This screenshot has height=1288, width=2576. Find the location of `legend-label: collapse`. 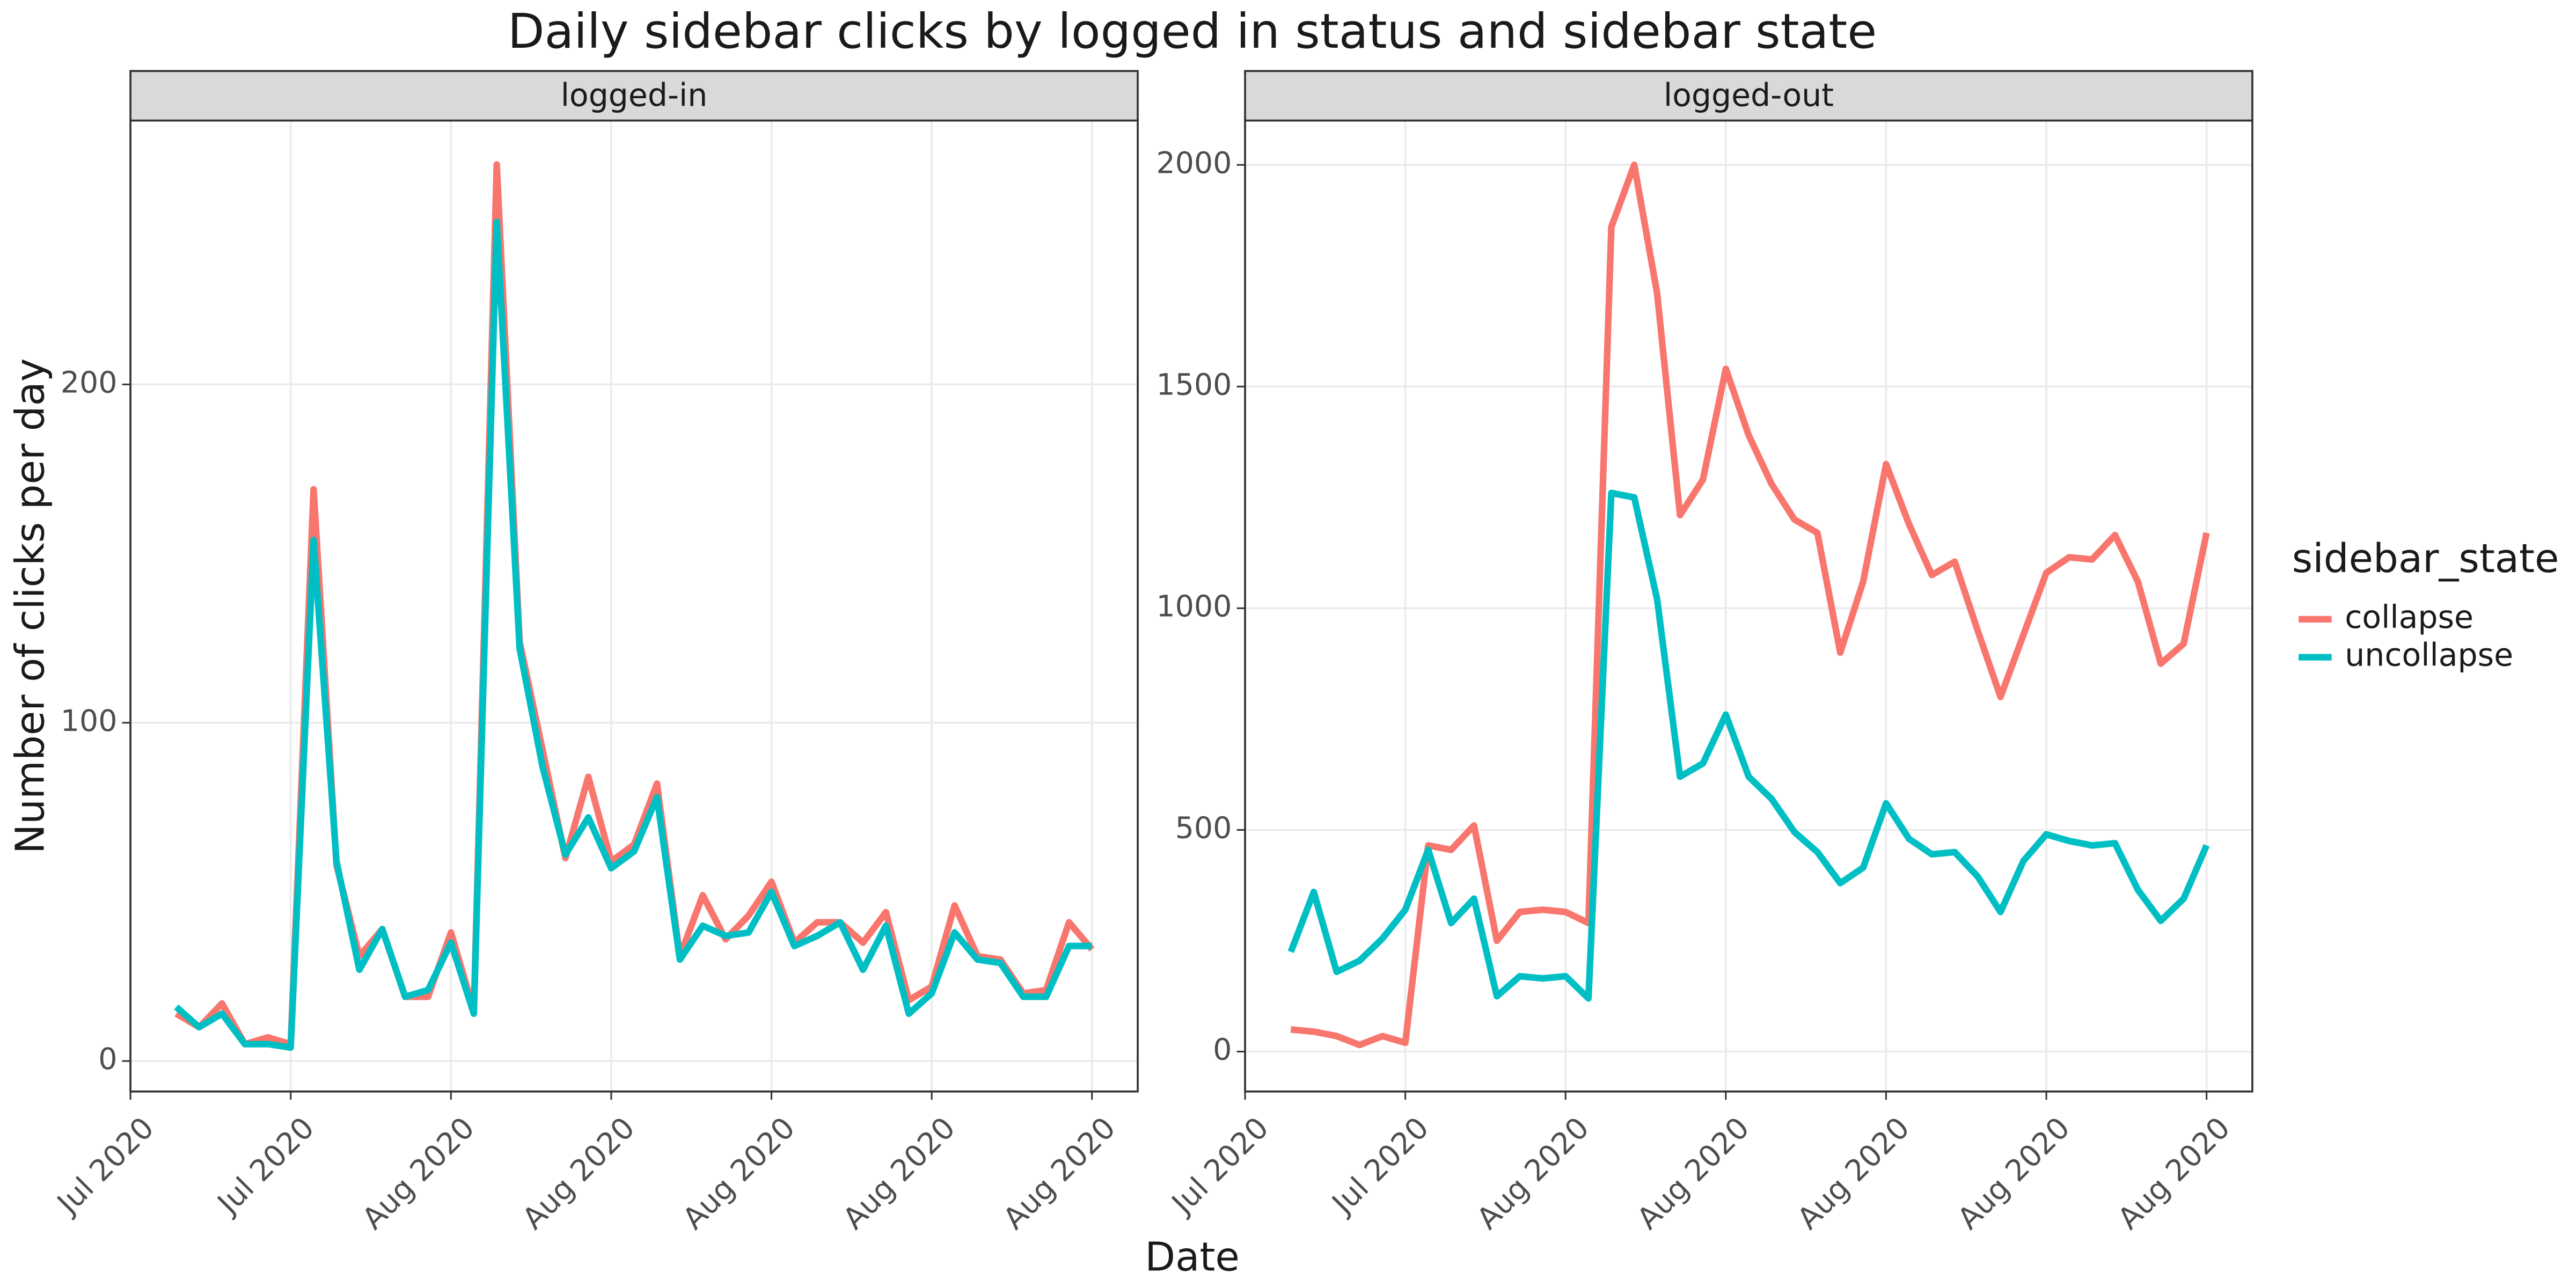

legend-label: collapse is located at coordinates (2409, 617).